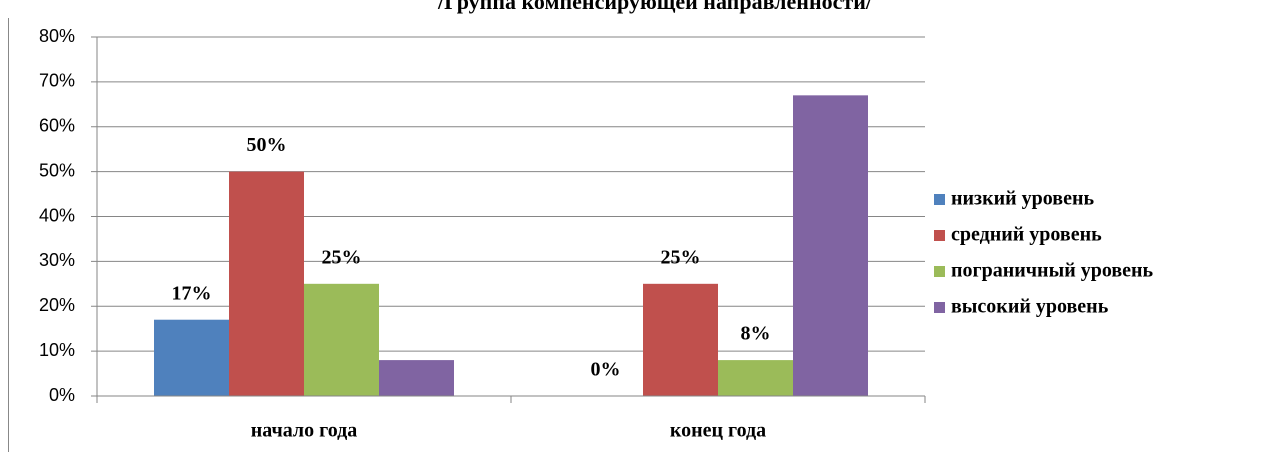 The height and width of the screenshot is (452, 1271). What do you see at coordinates (267, 145) in the screenshot?
I see `data-label: 50%` at bounding box center [267, 145].